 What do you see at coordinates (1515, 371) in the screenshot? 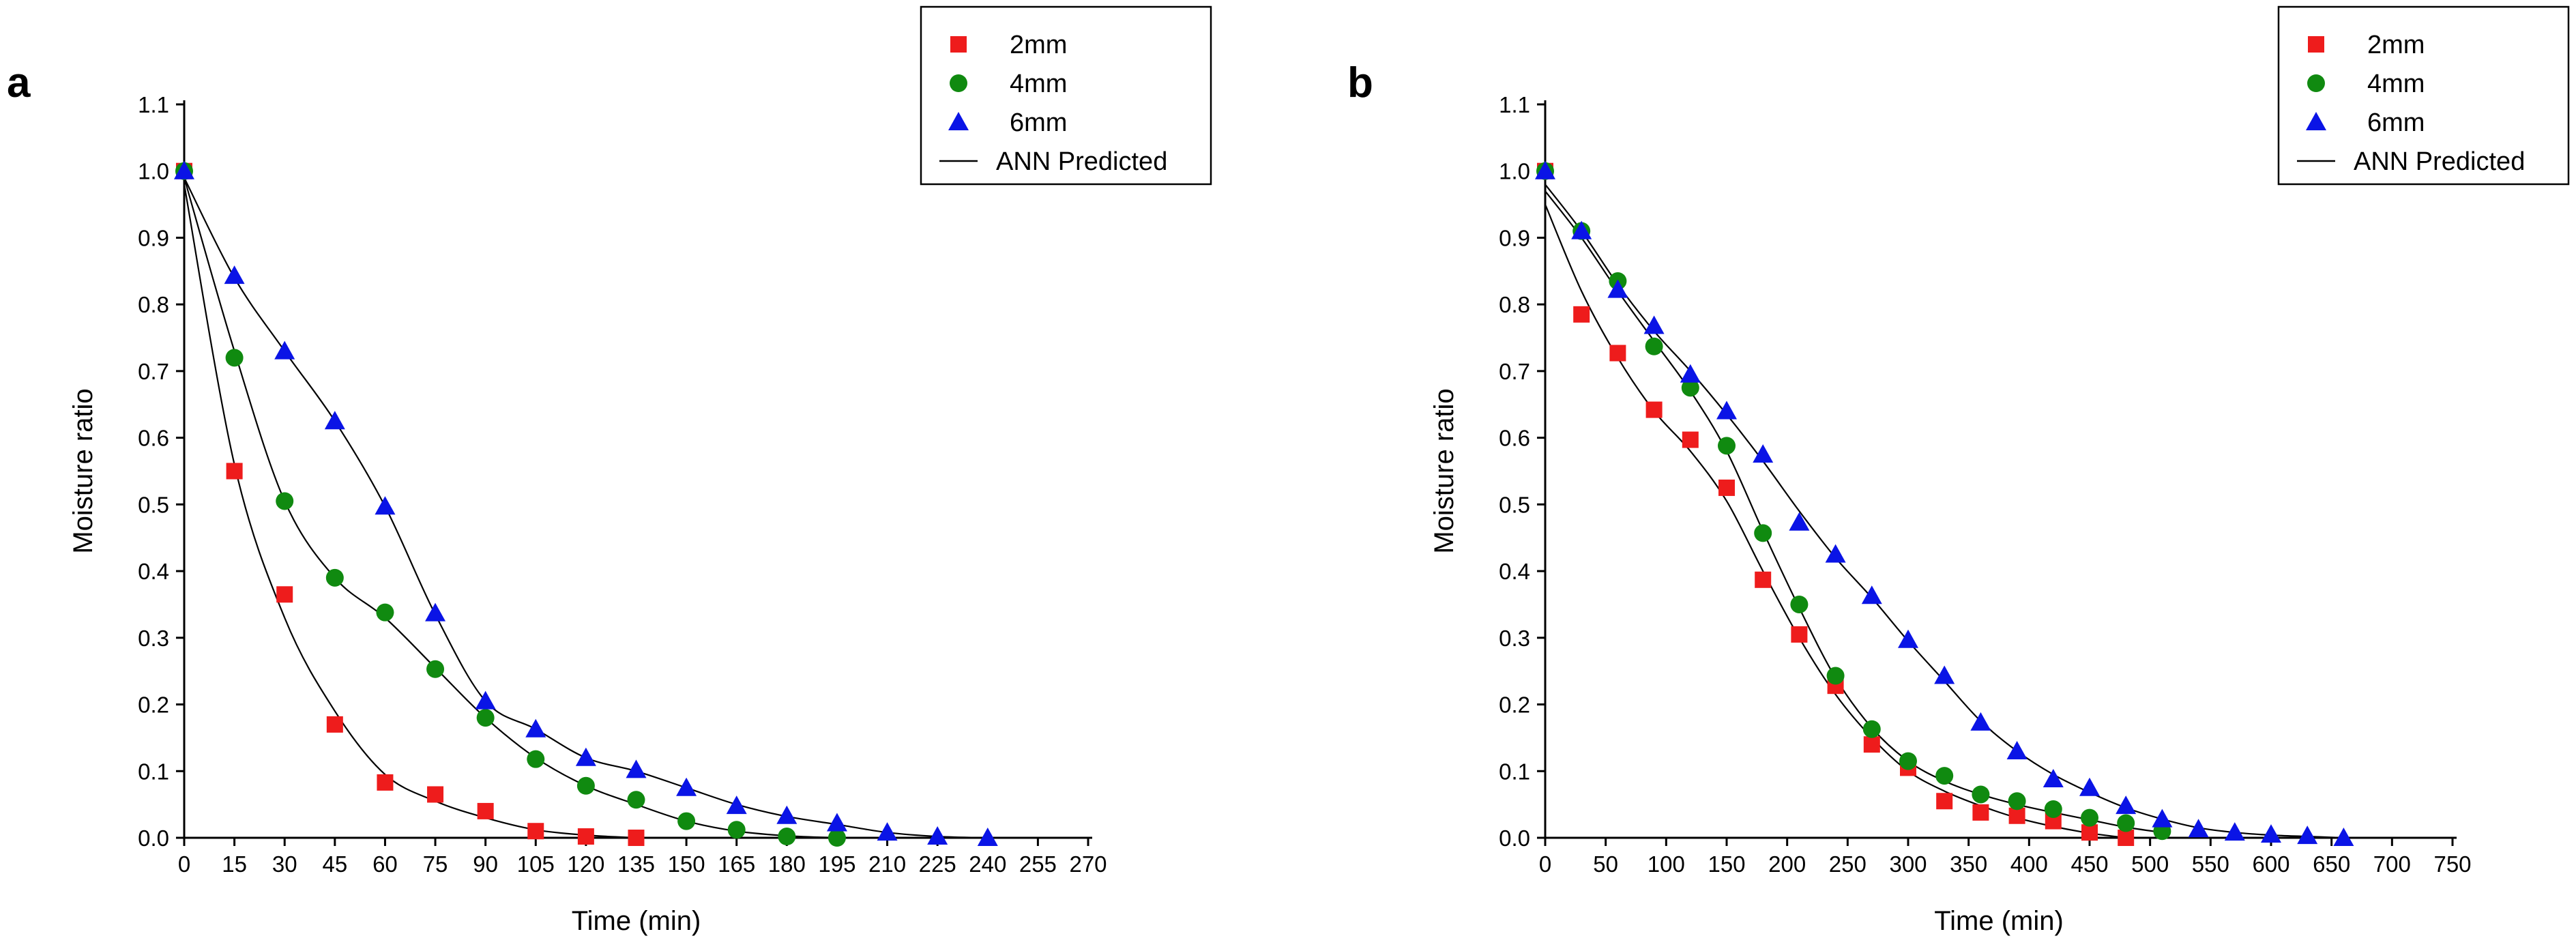
I see `y-tick-label: 0.7` at bounding box center [1515, 371].